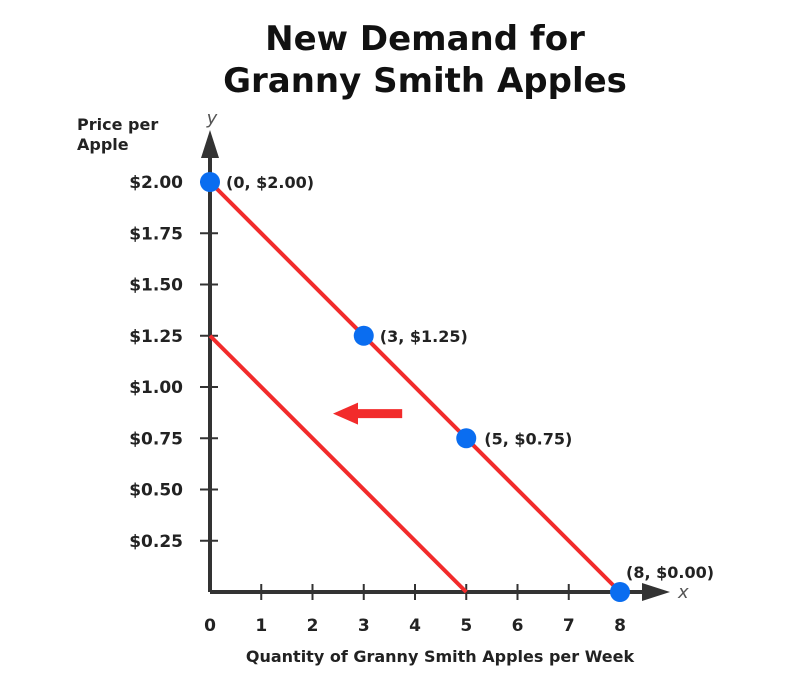  Describe the element at coordinates (212, 118) in the screenshot. I see `y-axis-name: y` at that location.